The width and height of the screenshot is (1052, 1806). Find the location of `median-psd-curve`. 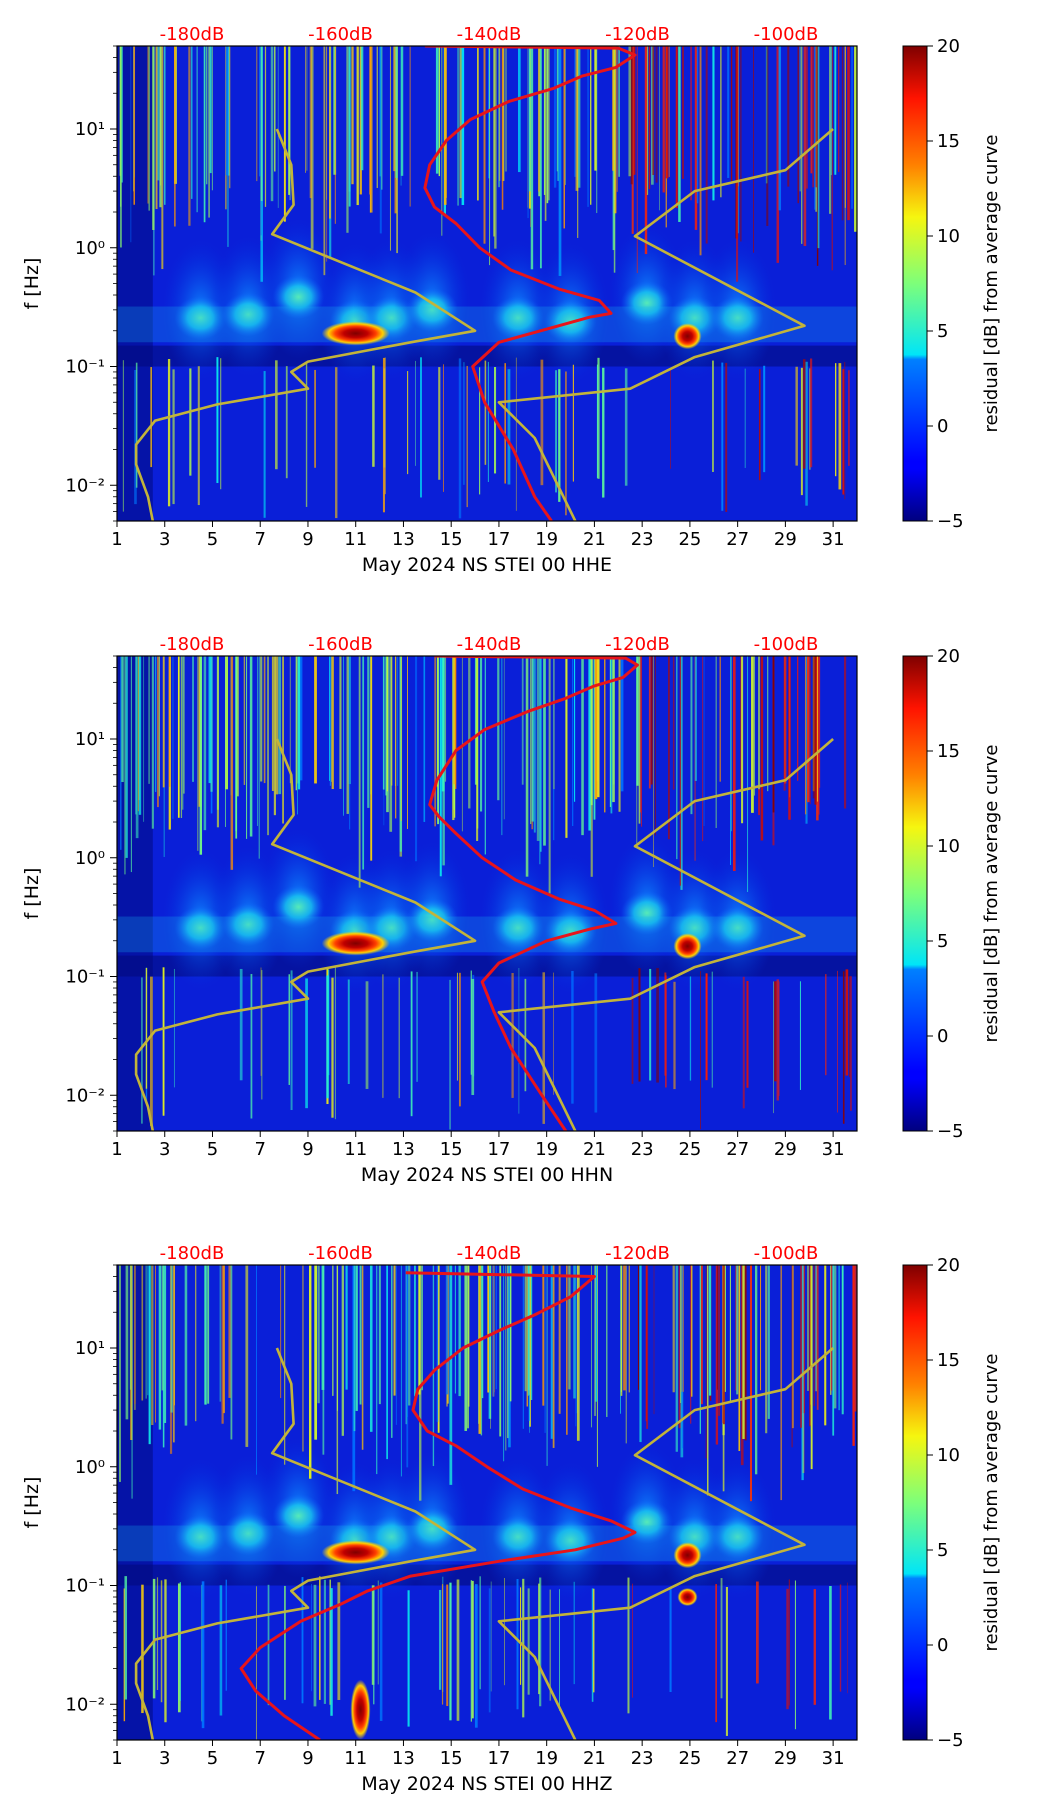

median-psd-curve is located at coordinates (530, 283).